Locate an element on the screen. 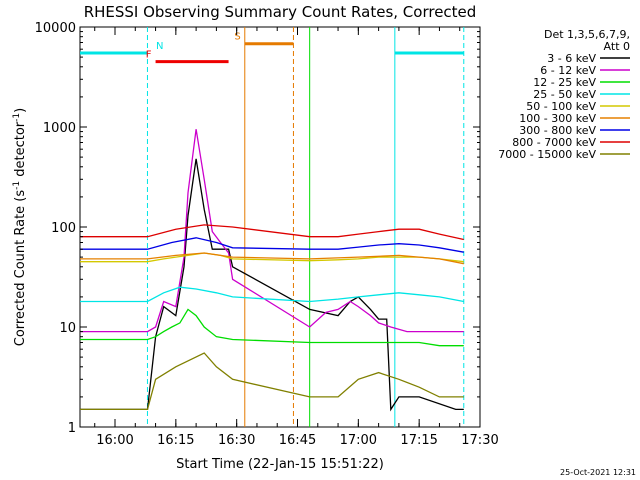 The height and width of the screenshot is (480, 640). legend-title-2: Att 0 is located at coordinates (617, 46).